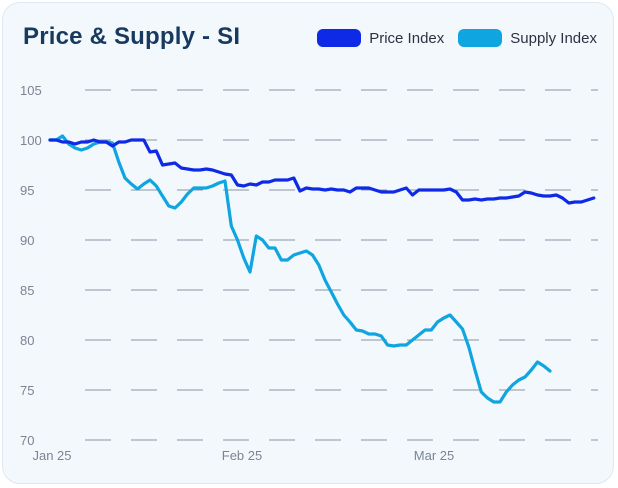 Image resolution: width=618 pixels, height=488 pixels. Describe the element at coordinates (322, 171) in the screenshot. I see `series-line-price-index` at that location.